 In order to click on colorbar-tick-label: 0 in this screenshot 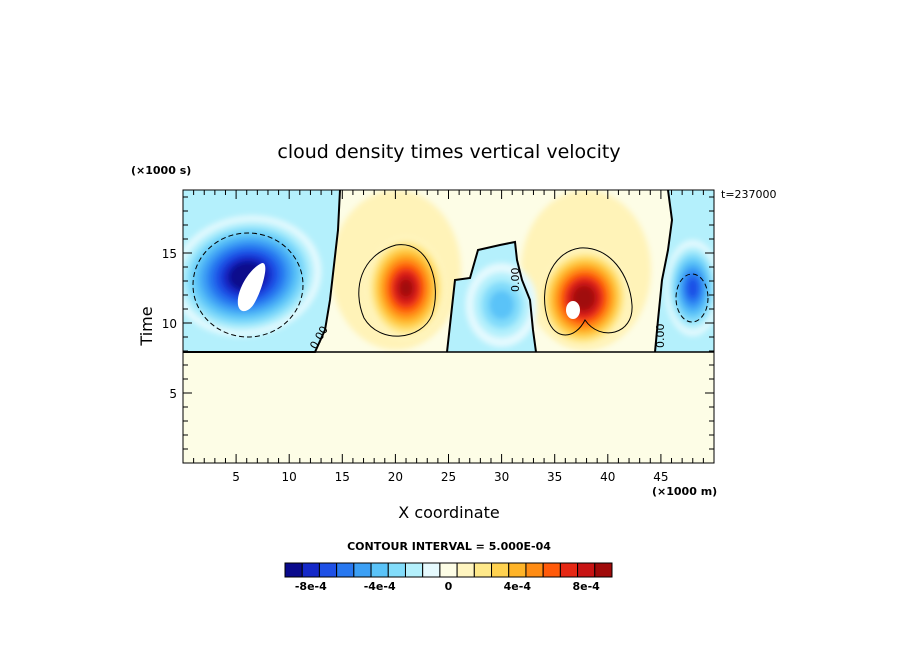, I will do `click(449, 586)`.